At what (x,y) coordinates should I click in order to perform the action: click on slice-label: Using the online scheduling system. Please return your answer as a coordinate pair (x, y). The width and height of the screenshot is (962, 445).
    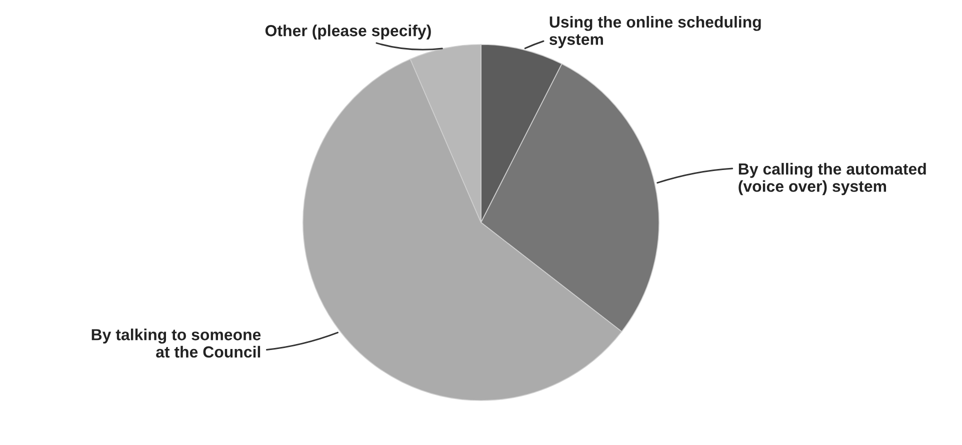
    Looking at the image, I should click on (655, 32).